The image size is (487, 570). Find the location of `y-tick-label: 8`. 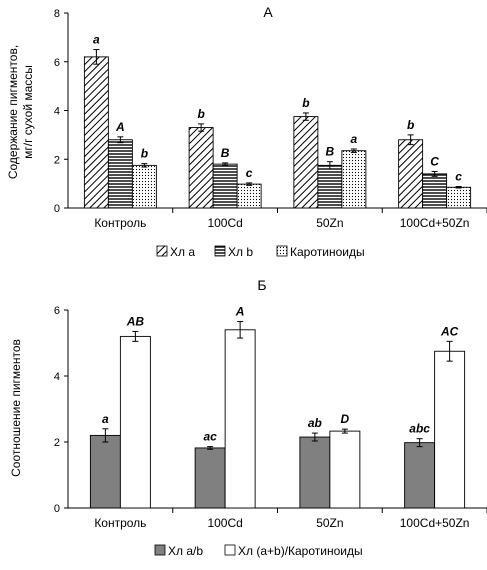

y-tick-label: 8 is located at coordinates (57, 14).